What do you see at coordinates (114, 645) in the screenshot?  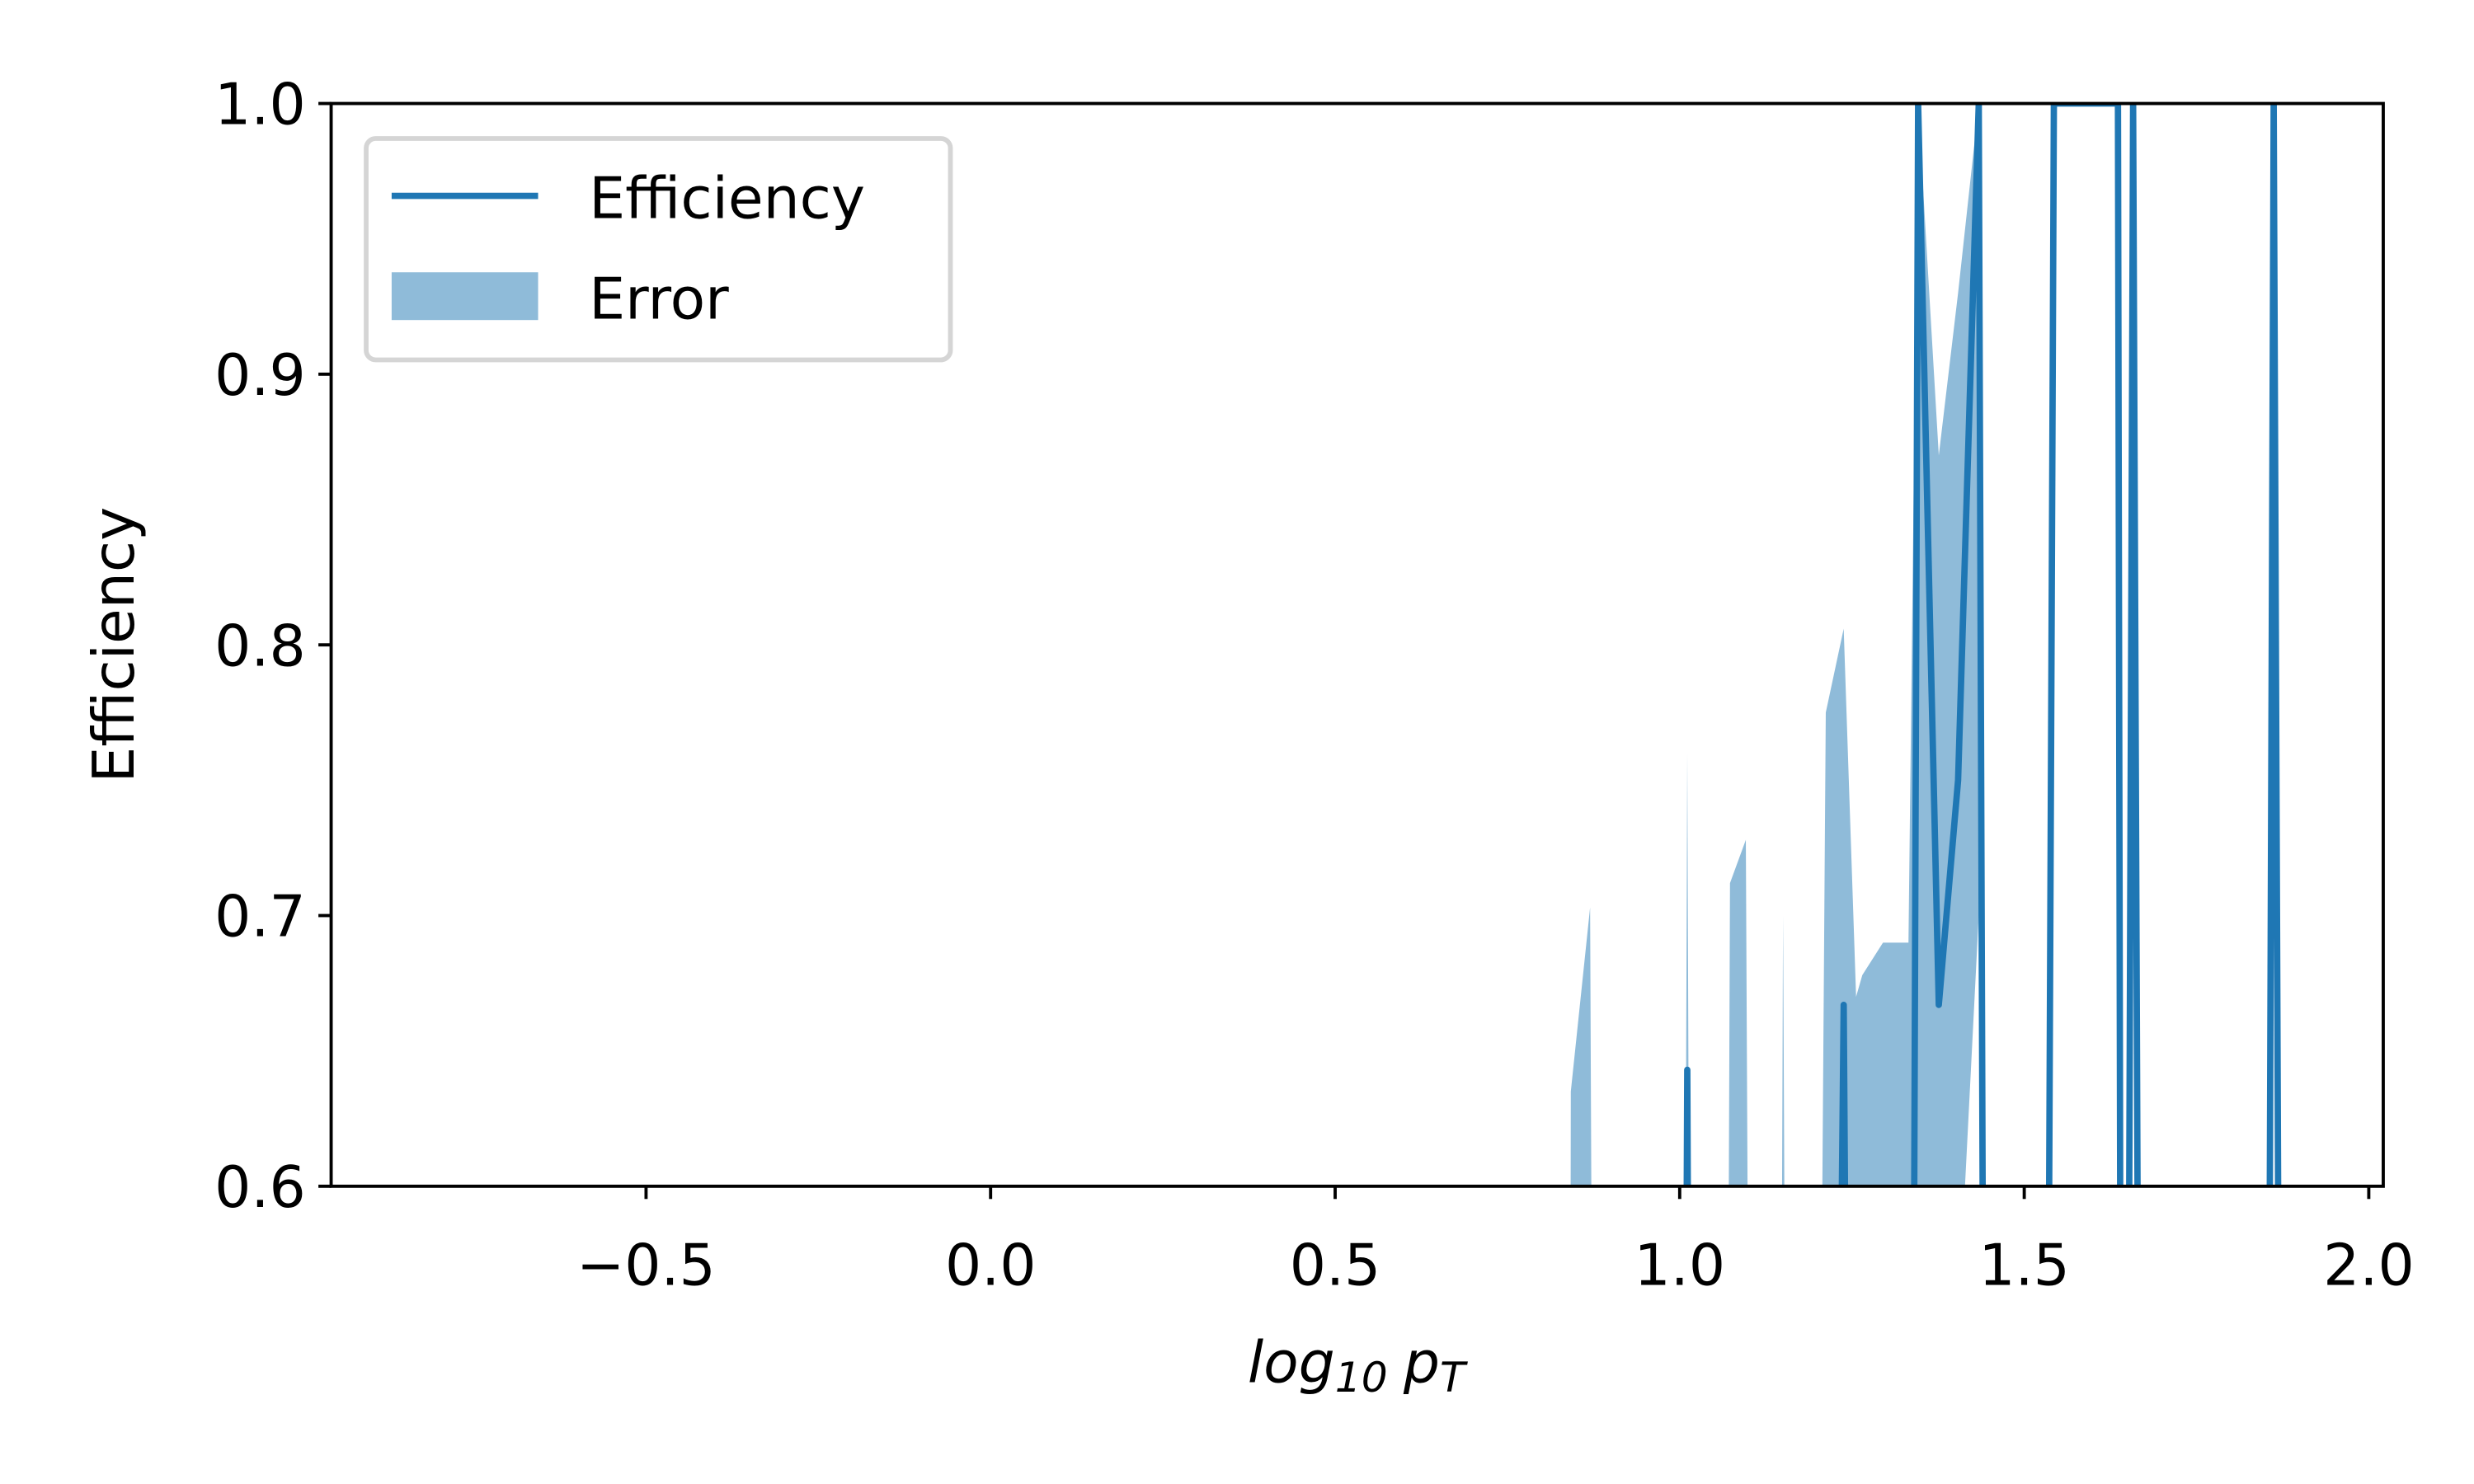 I see `y-axis-label: Efficiency` at bounding box center [114, 645].